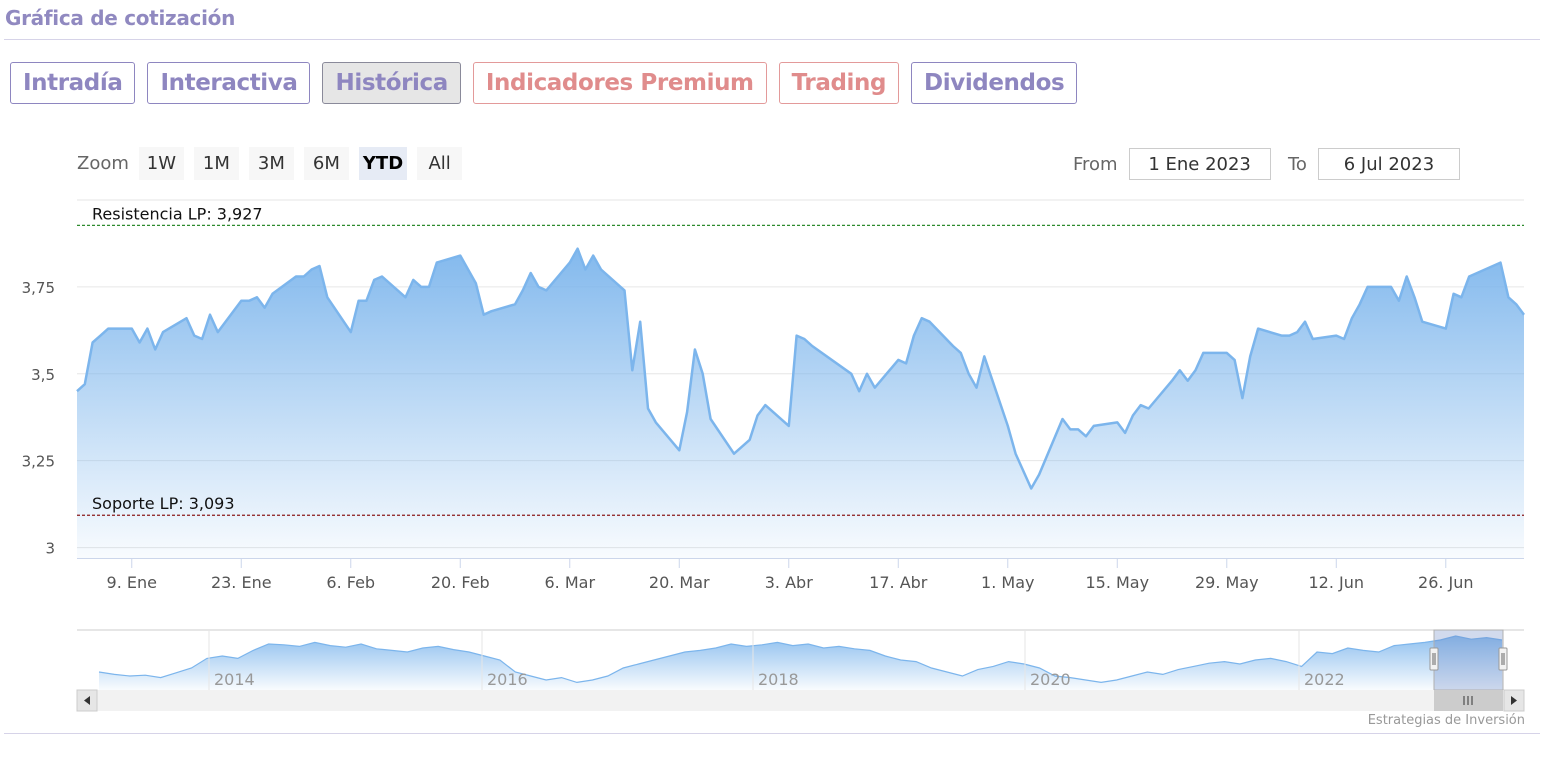 The width and height of the screenshot is (1563, 765). I want to click on navigator-handle-left, so click(1434, 659).